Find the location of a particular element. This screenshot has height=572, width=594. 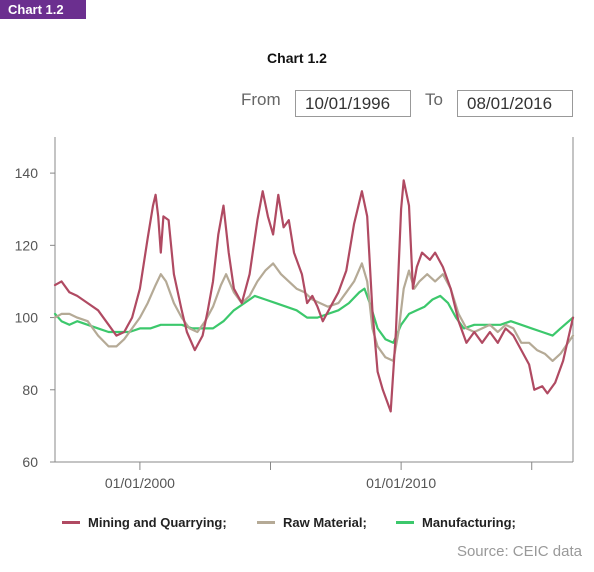

legend-label-raw-material: Raw Material; is located at coordinates (325, 522).